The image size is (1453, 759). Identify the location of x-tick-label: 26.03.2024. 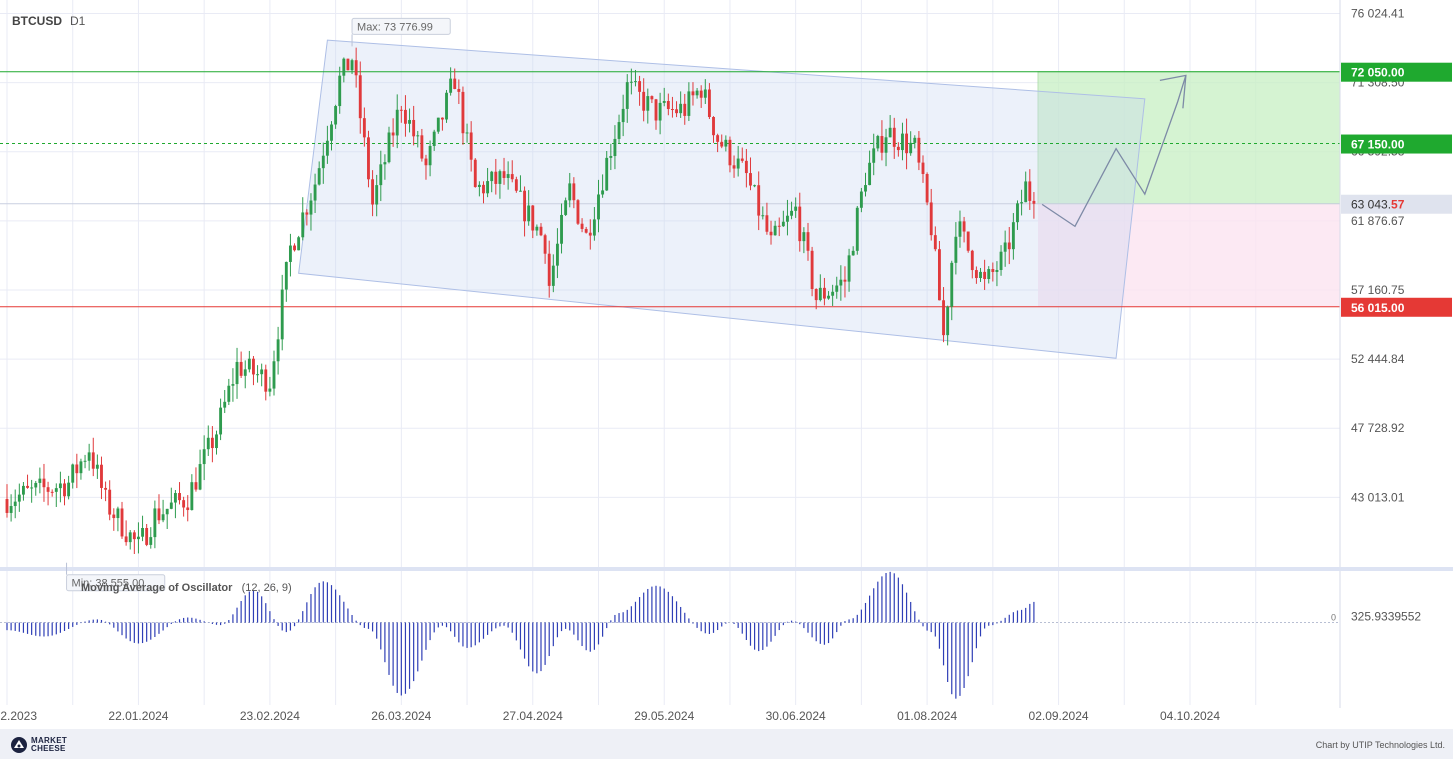
(401, 716).